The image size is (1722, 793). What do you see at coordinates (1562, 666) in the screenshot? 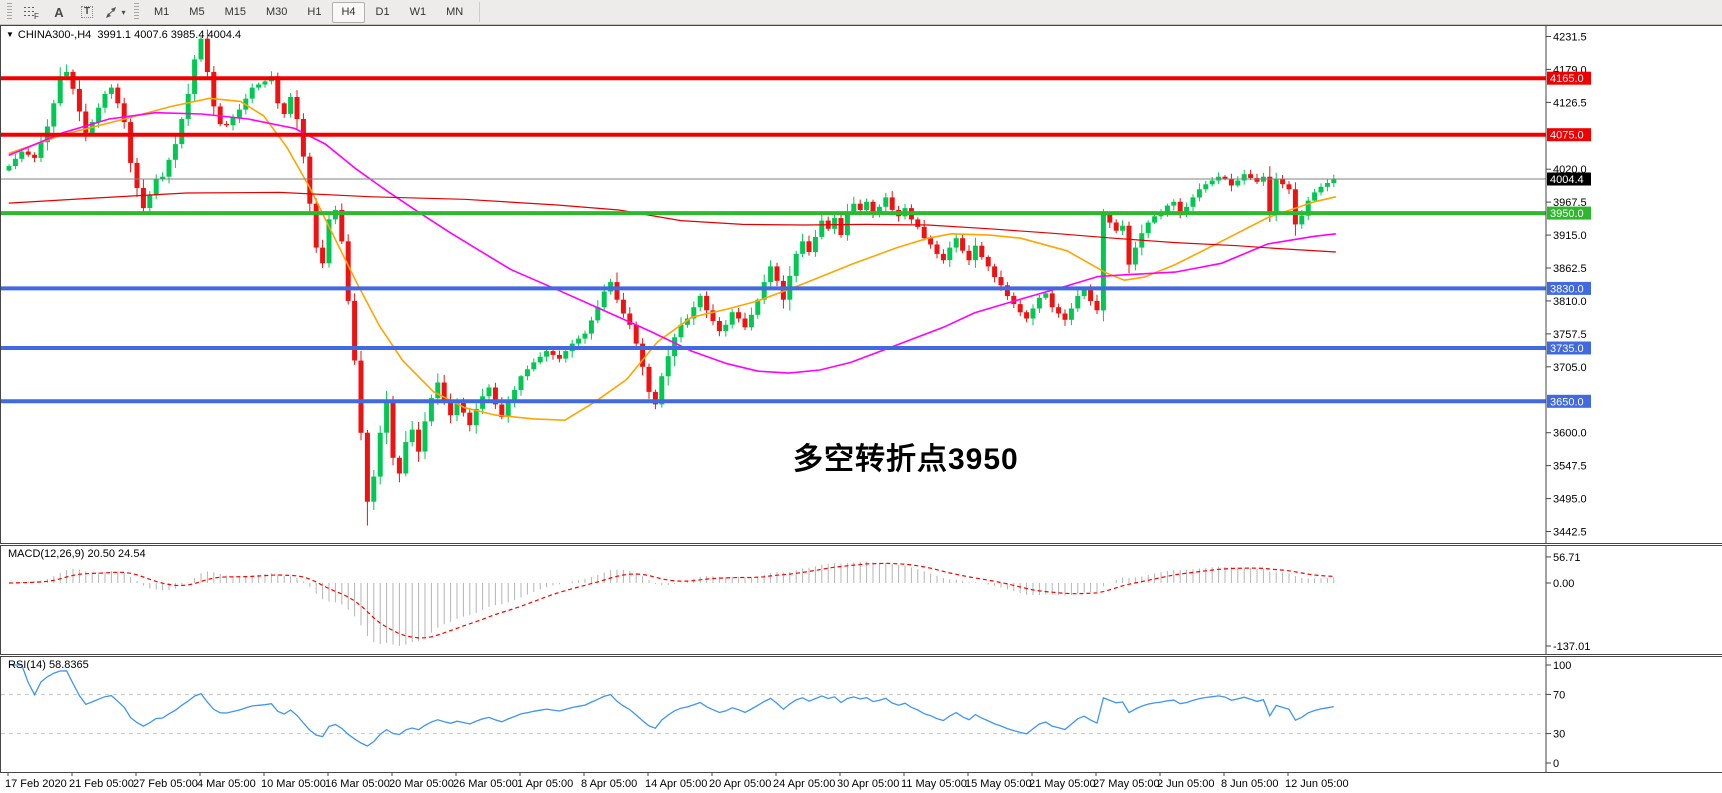
I see `svg-text: 100` at bounding box center [1562, 666].